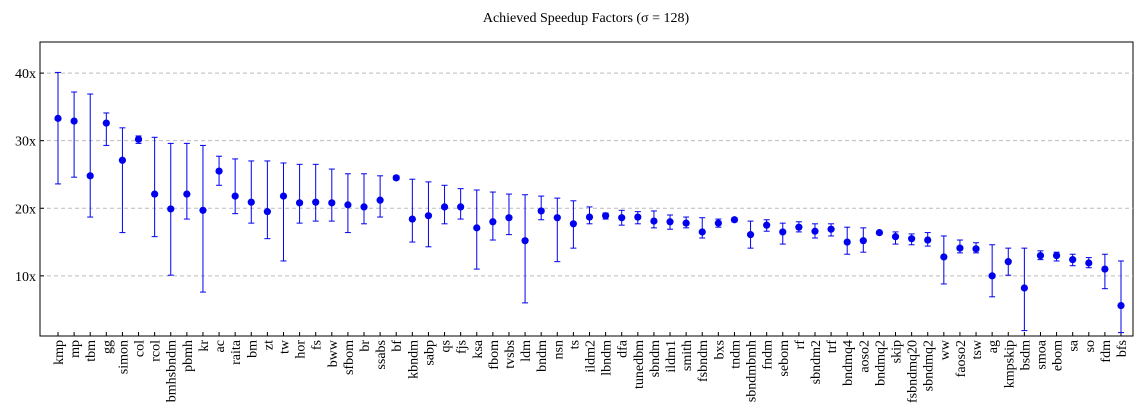 This screenshot has width=1138, height=415. What do you see at coordinates (268, 345) in the screenshot?
I see `x-tick-label: zt` at bounding box center [268, 345].